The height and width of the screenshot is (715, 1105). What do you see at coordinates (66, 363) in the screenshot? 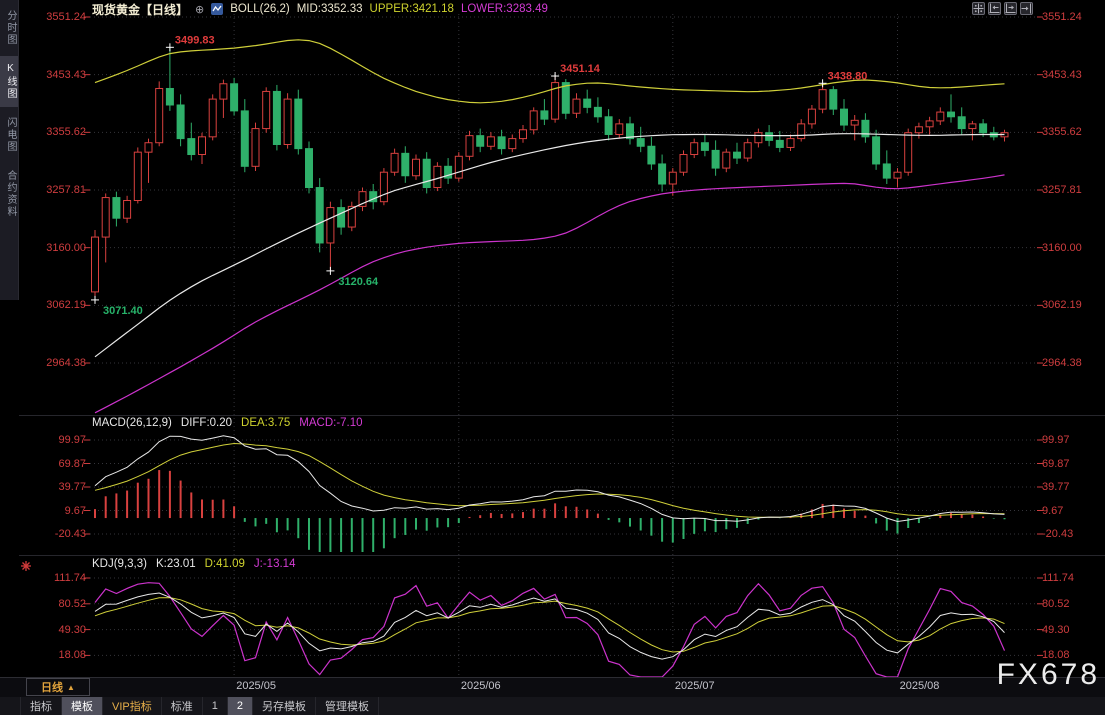
I see `price-axis-label: 2964.38` at bounding box center [66, 363].